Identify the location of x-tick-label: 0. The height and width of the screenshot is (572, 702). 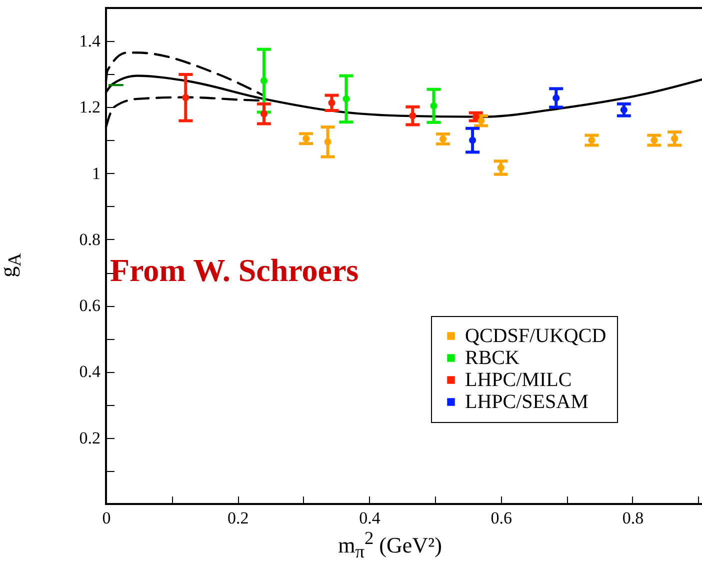
(106, 518).